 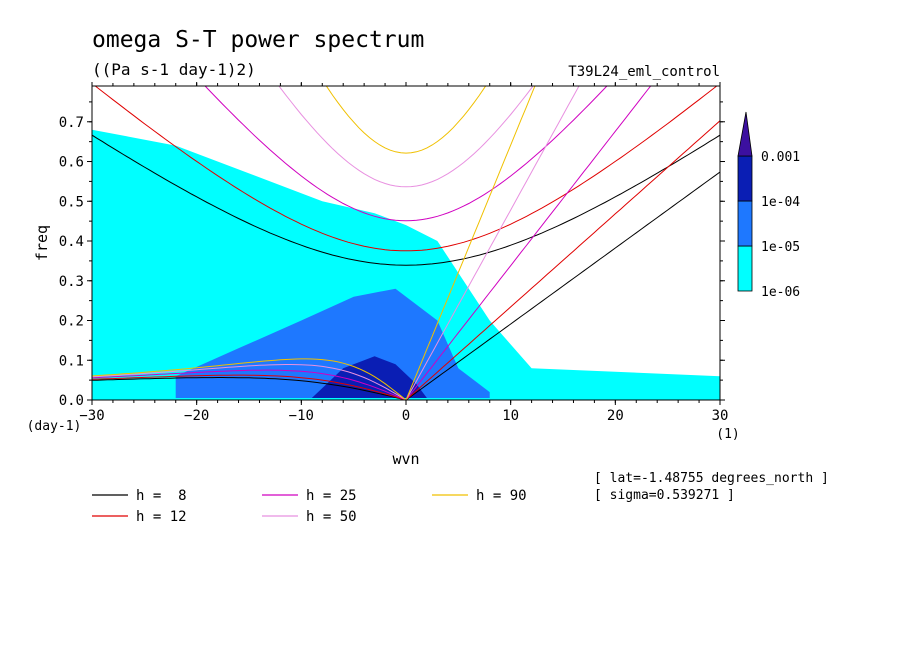 I want to click on kelvin-curve-h8, so click(x=562, y=285).